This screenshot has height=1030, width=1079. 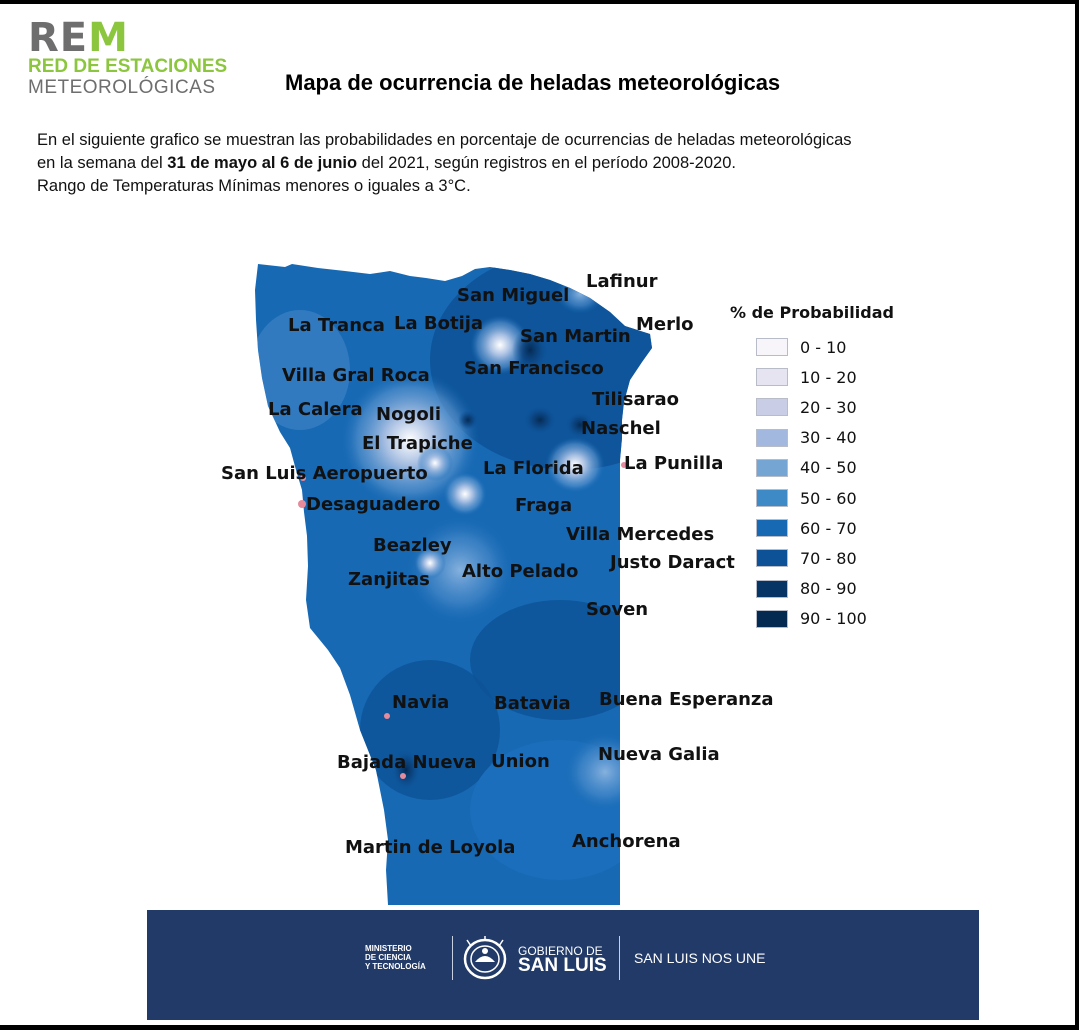 I want to click on place-la-calera: La Calera, so click(x=315, y=409).